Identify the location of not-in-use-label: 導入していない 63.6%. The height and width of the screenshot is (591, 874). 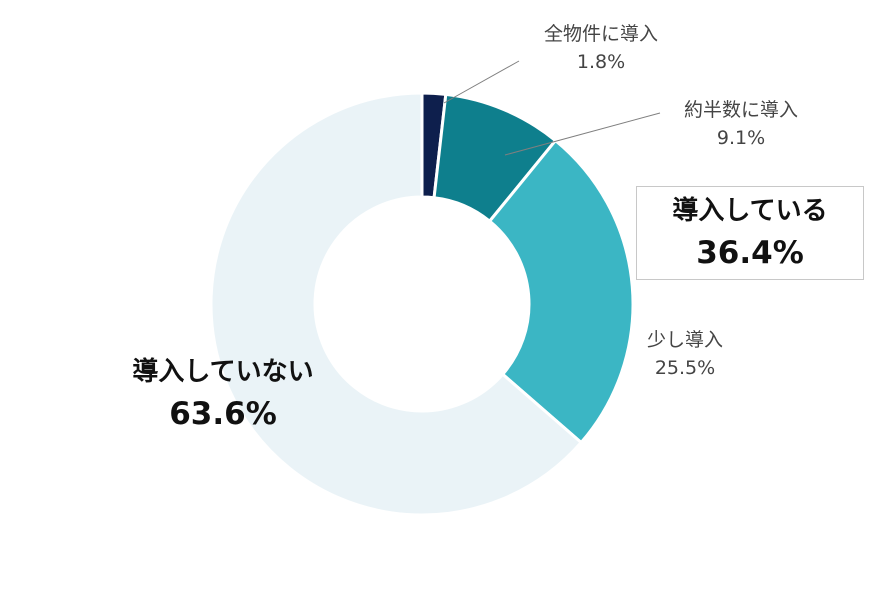
(223, 394).